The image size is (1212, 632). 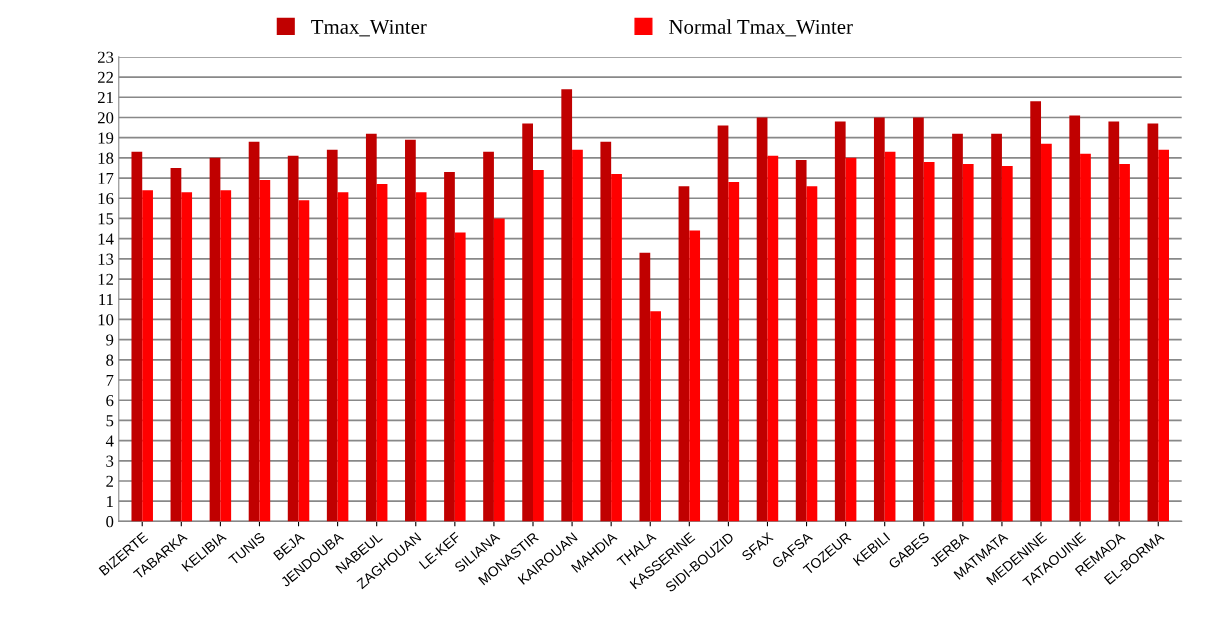 I want to click on y-tick-label: 11, so click(x=106, y=300).